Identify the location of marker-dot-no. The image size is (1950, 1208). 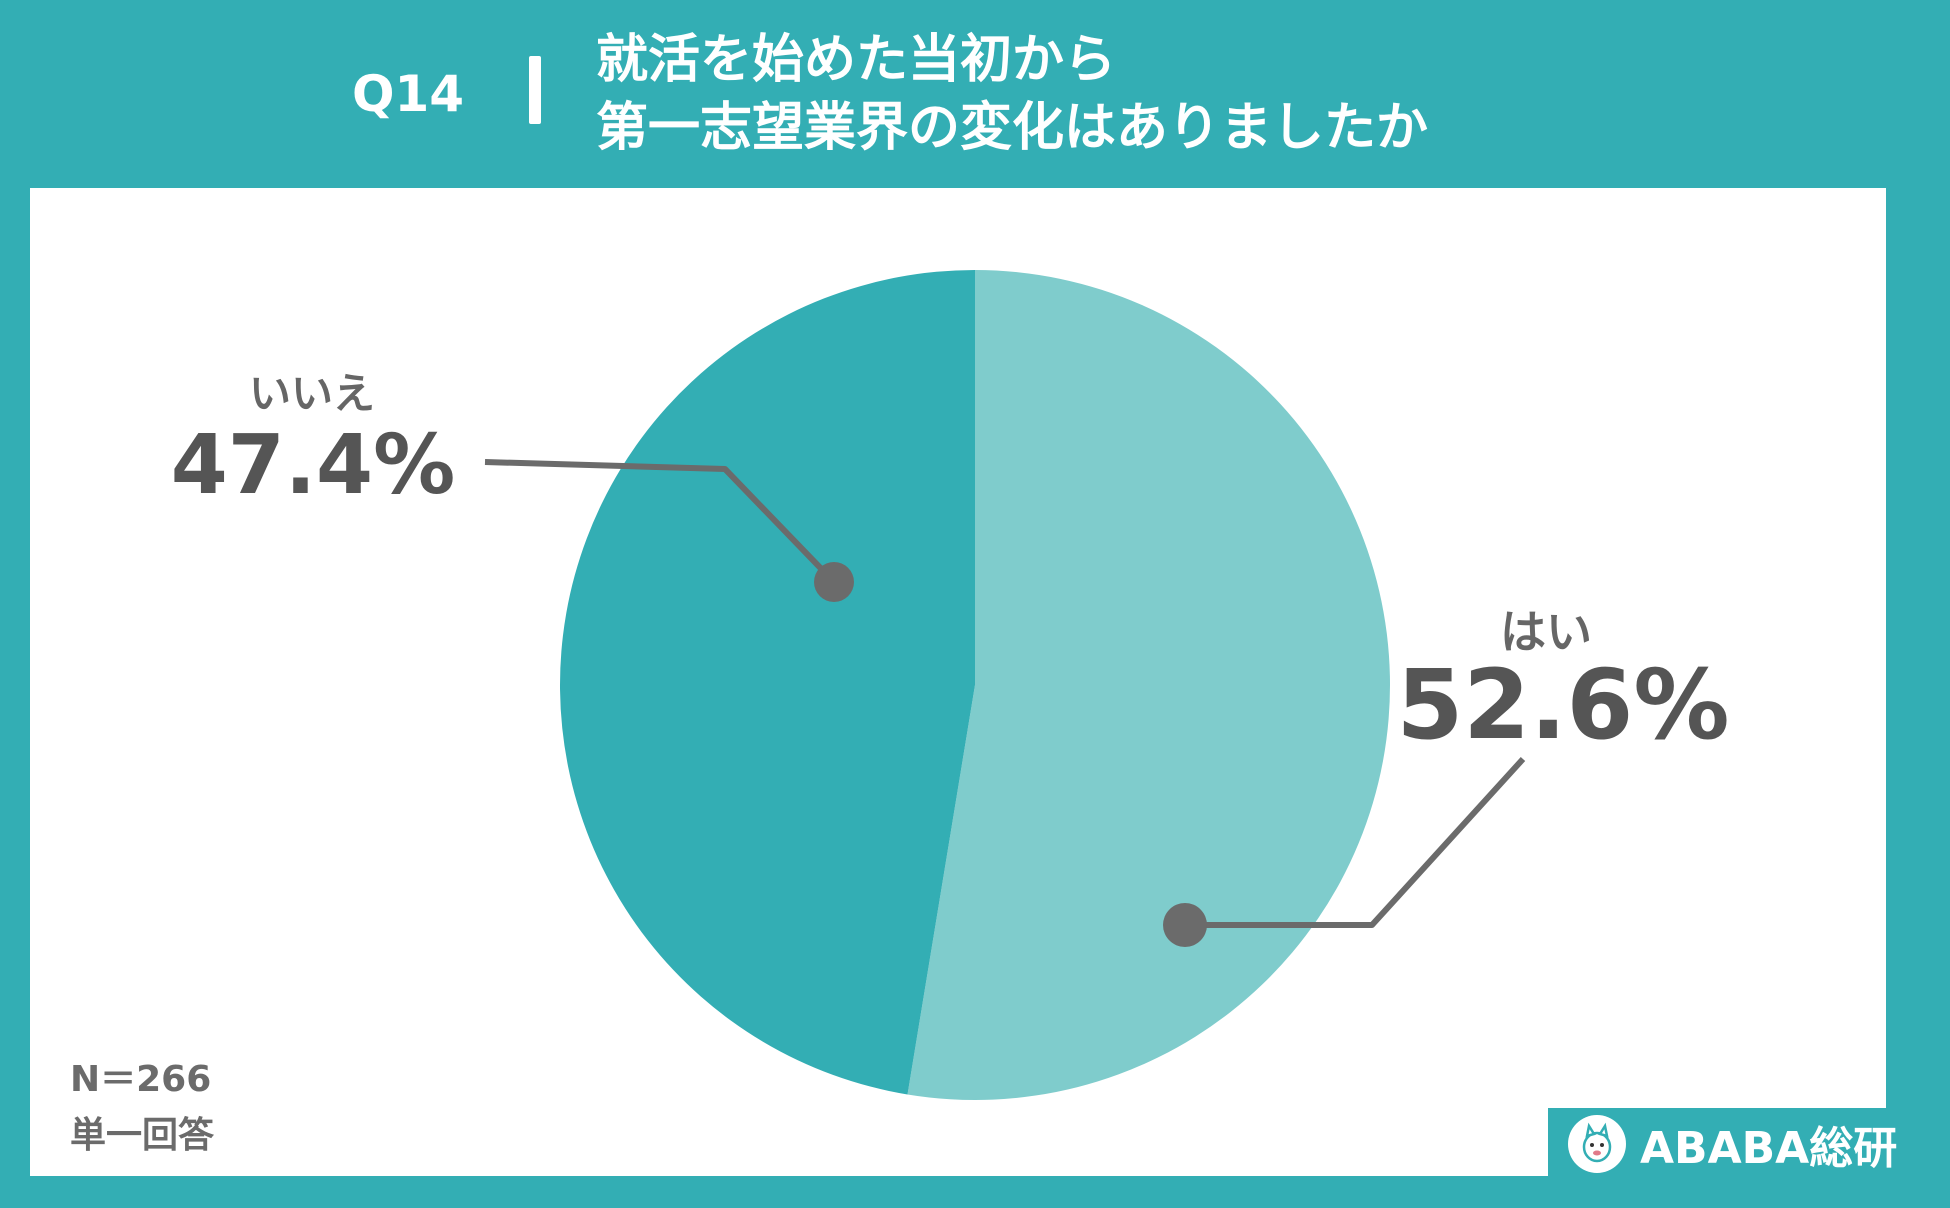
(834, 582).